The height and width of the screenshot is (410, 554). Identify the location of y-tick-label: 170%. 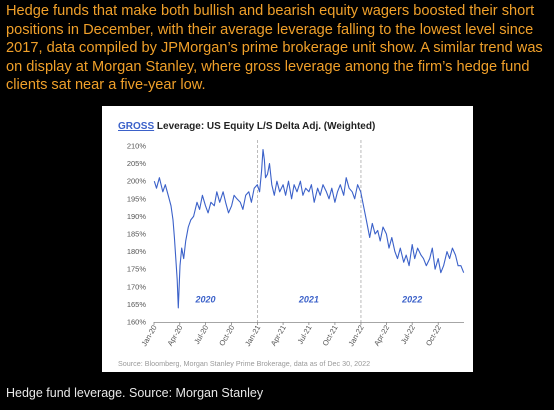
(137, 286).